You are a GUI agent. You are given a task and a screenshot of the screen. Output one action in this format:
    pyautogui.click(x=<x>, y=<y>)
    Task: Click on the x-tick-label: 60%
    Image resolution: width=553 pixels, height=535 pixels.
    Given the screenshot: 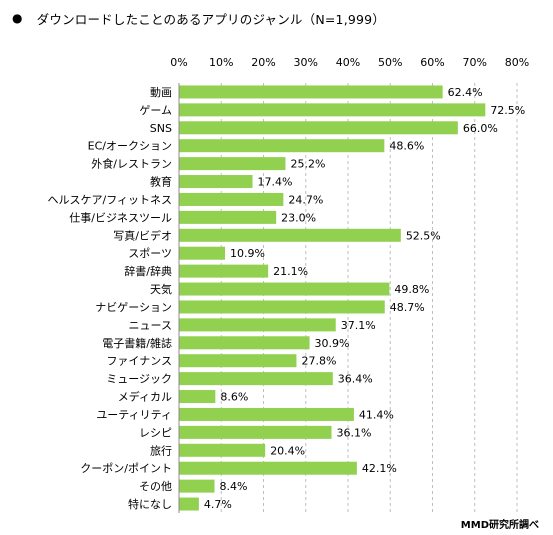 What is the action you would take?
    pyautogui.click(x=432, y=62)
    